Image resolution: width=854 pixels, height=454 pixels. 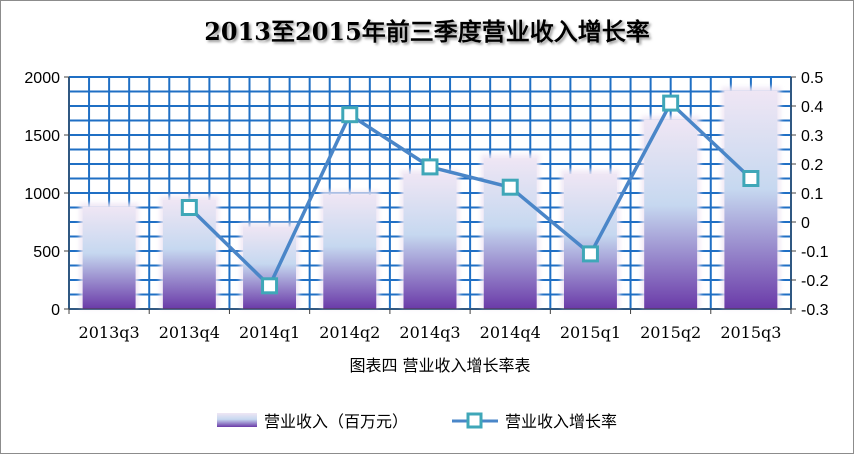 I want to click on right-tick-label: 0.1, so click(x=812, y=194).